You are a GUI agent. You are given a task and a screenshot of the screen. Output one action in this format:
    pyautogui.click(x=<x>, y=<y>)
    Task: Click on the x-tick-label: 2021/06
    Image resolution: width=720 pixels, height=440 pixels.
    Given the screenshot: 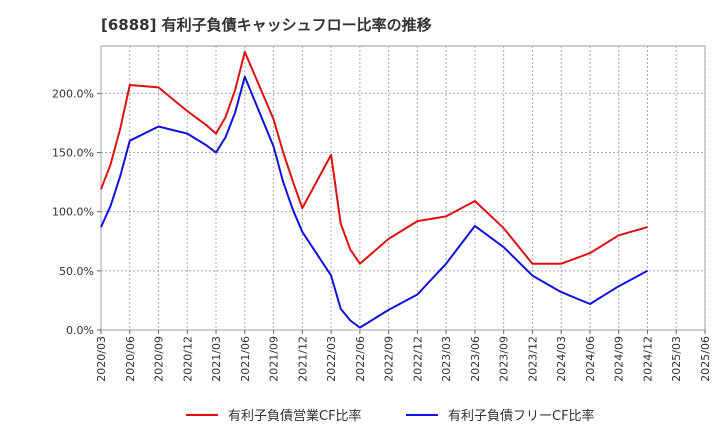 What is the action you would take?
    pyautogui.click(x=245, y=359)
    